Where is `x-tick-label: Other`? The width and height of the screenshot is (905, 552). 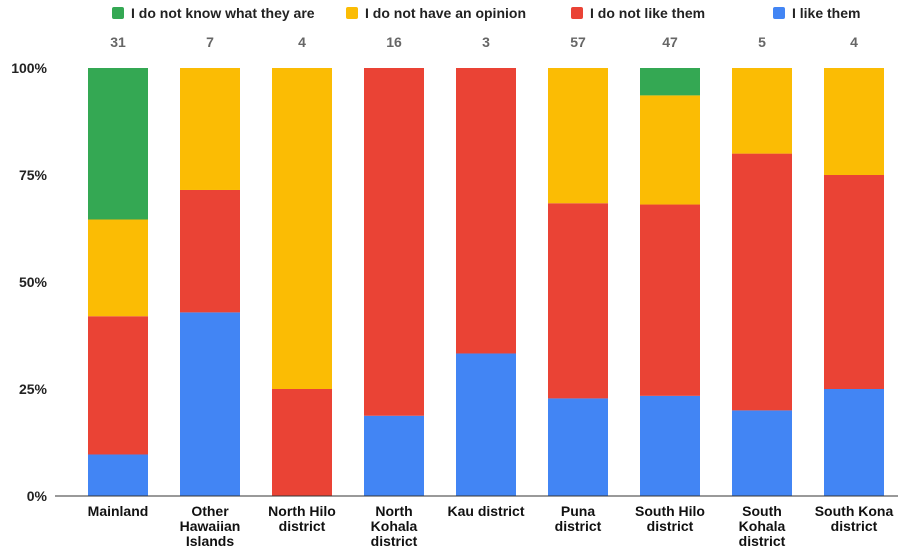 x-tick-label: Other is located at coordinates (210, 511).